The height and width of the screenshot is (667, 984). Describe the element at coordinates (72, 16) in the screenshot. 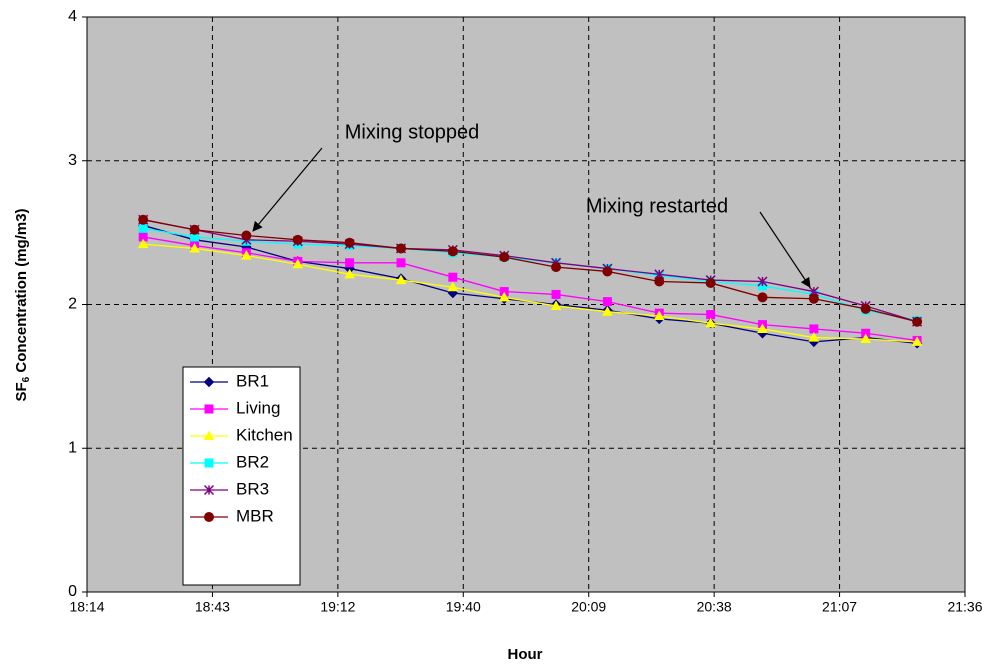

I see `y-tick-label: 4` at that location.